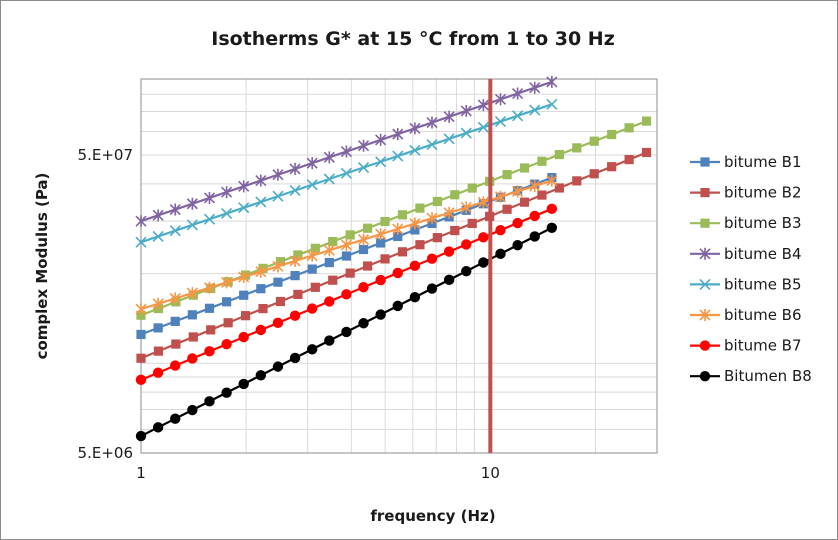 This screenshot has height=540, width=838. Describe the element at coordinates (768, 376) in the screenshot. I see `legend-label: Bitumen B8` at that location.